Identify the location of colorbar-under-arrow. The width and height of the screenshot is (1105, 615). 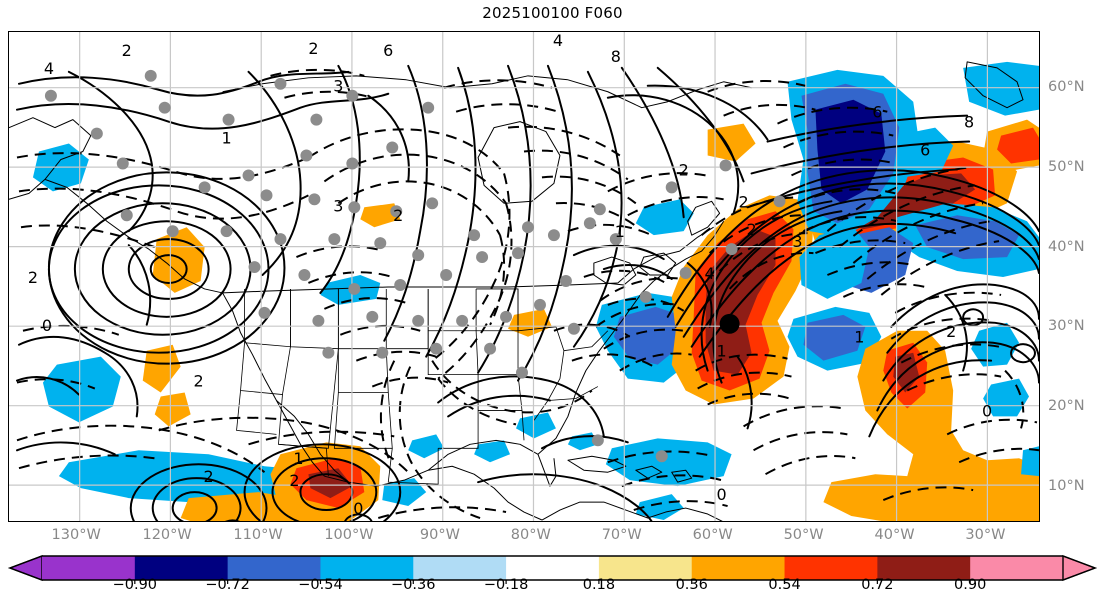
(25, 568).